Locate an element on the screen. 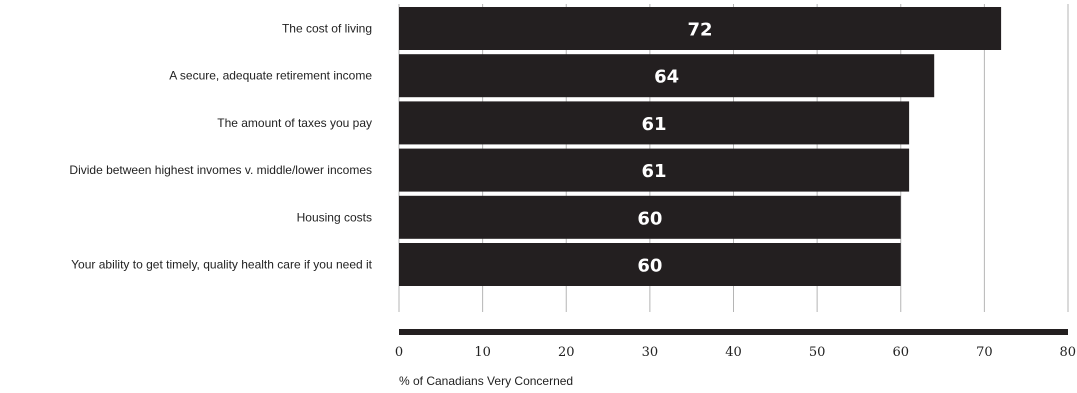  tick-label: 70 is located at coordinates (984, 352).